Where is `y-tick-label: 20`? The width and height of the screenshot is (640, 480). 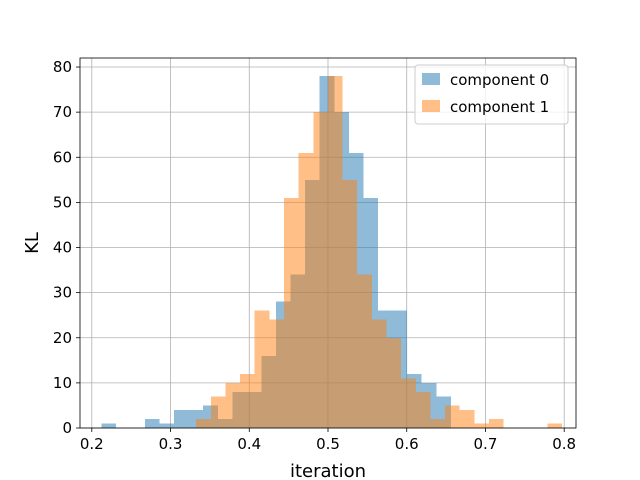
y-tick-label: 20 is located at coordinates (62, 338).